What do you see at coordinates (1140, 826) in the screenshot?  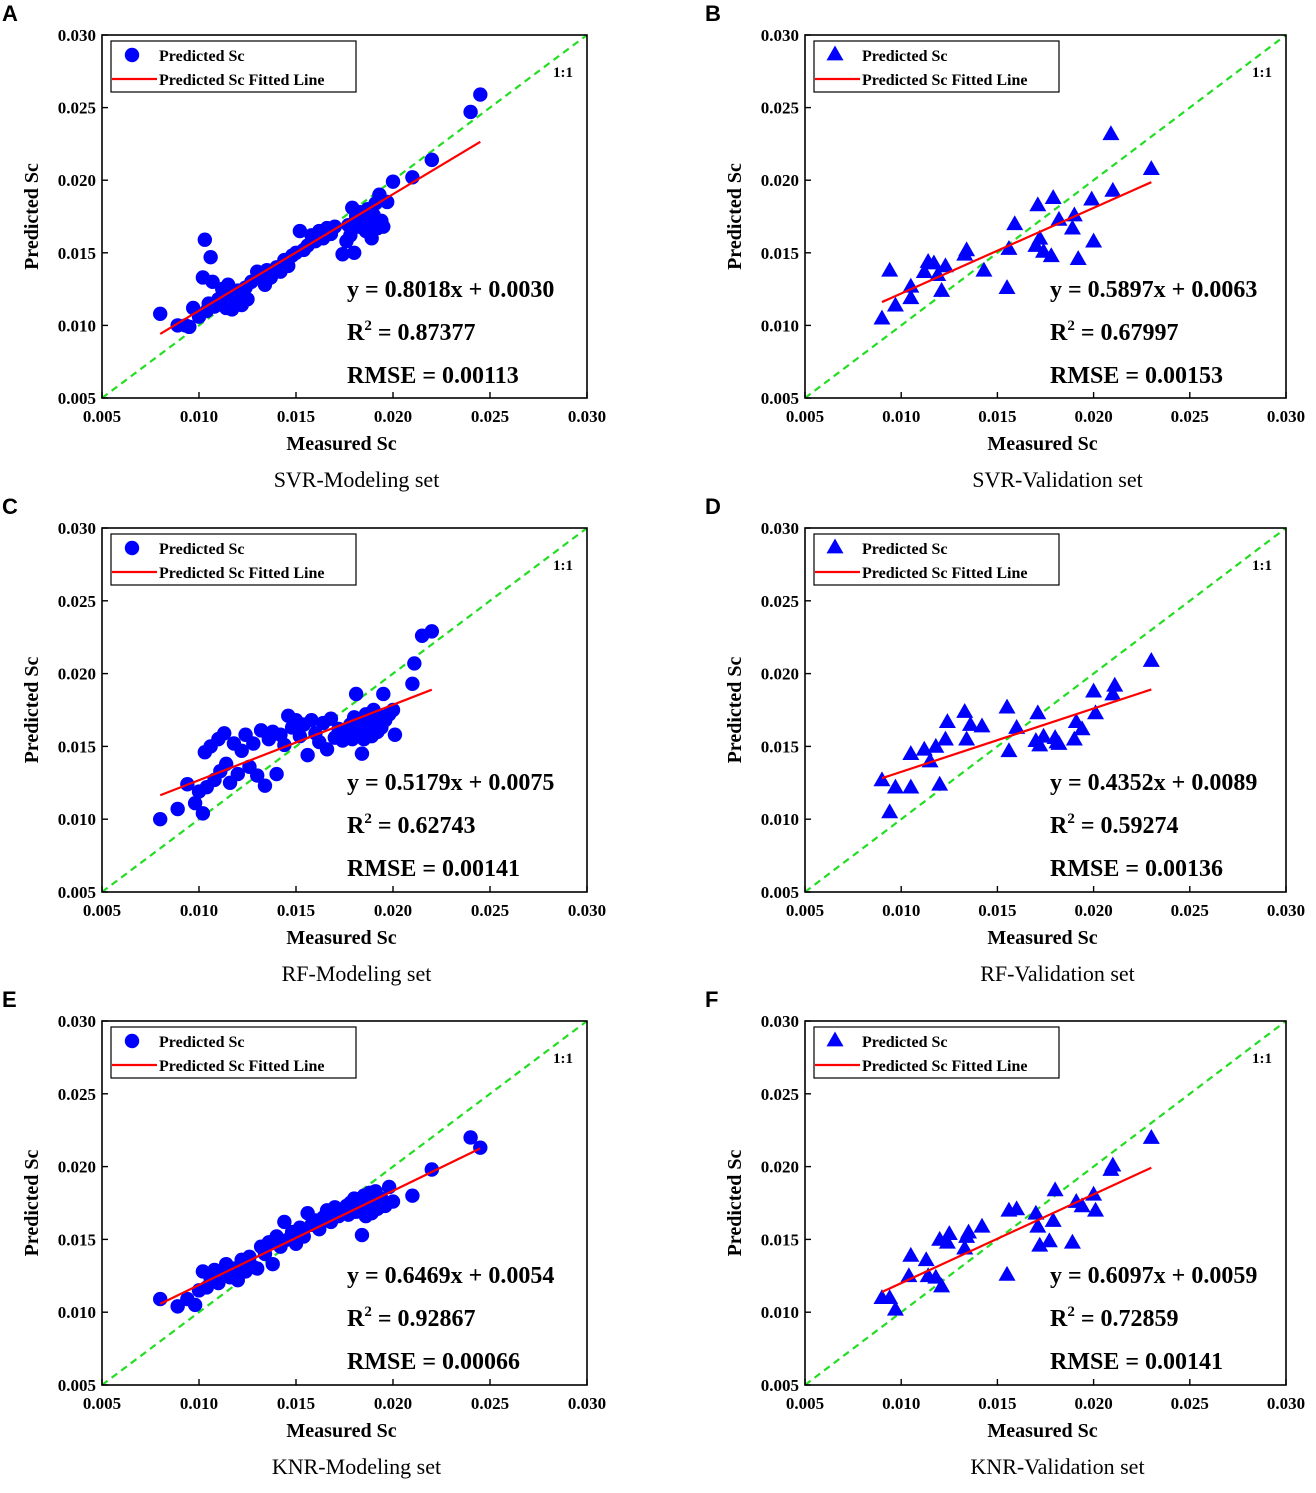 I see `r2-value: 0.59274` at bounding box center [1140, 826].